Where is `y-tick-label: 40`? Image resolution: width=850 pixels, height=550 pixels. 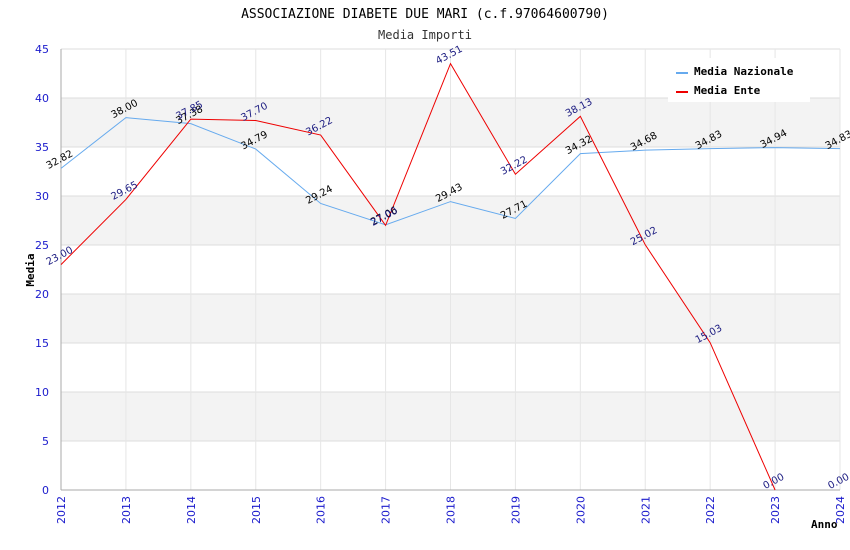
y-tick-label: 40 is located at coordinates (42, 98).